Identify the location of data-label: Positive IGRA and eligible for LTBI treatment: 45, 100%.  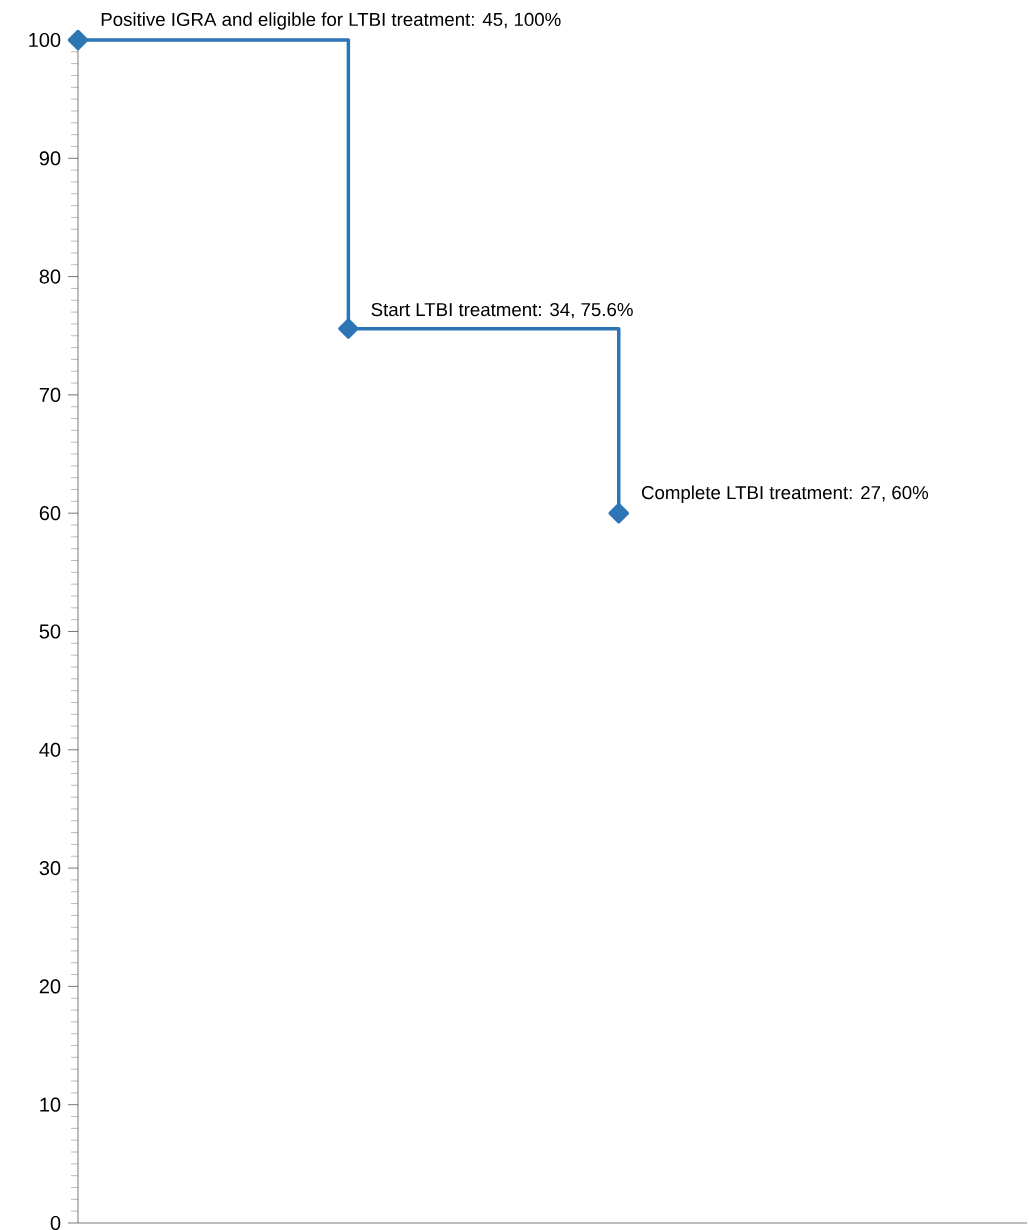
(331, 21).